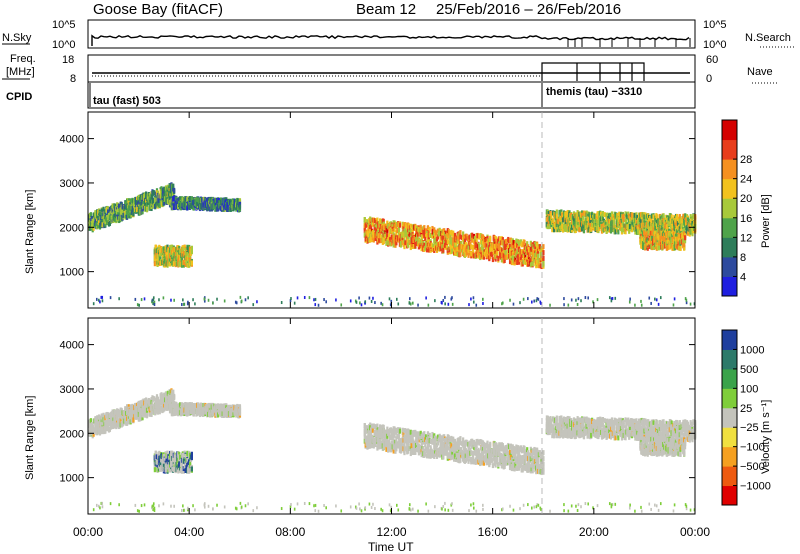  Describe the element at coordinates (715, 25) in the screenshot. I see `nsearch-tick-high: 10^5` at that location.